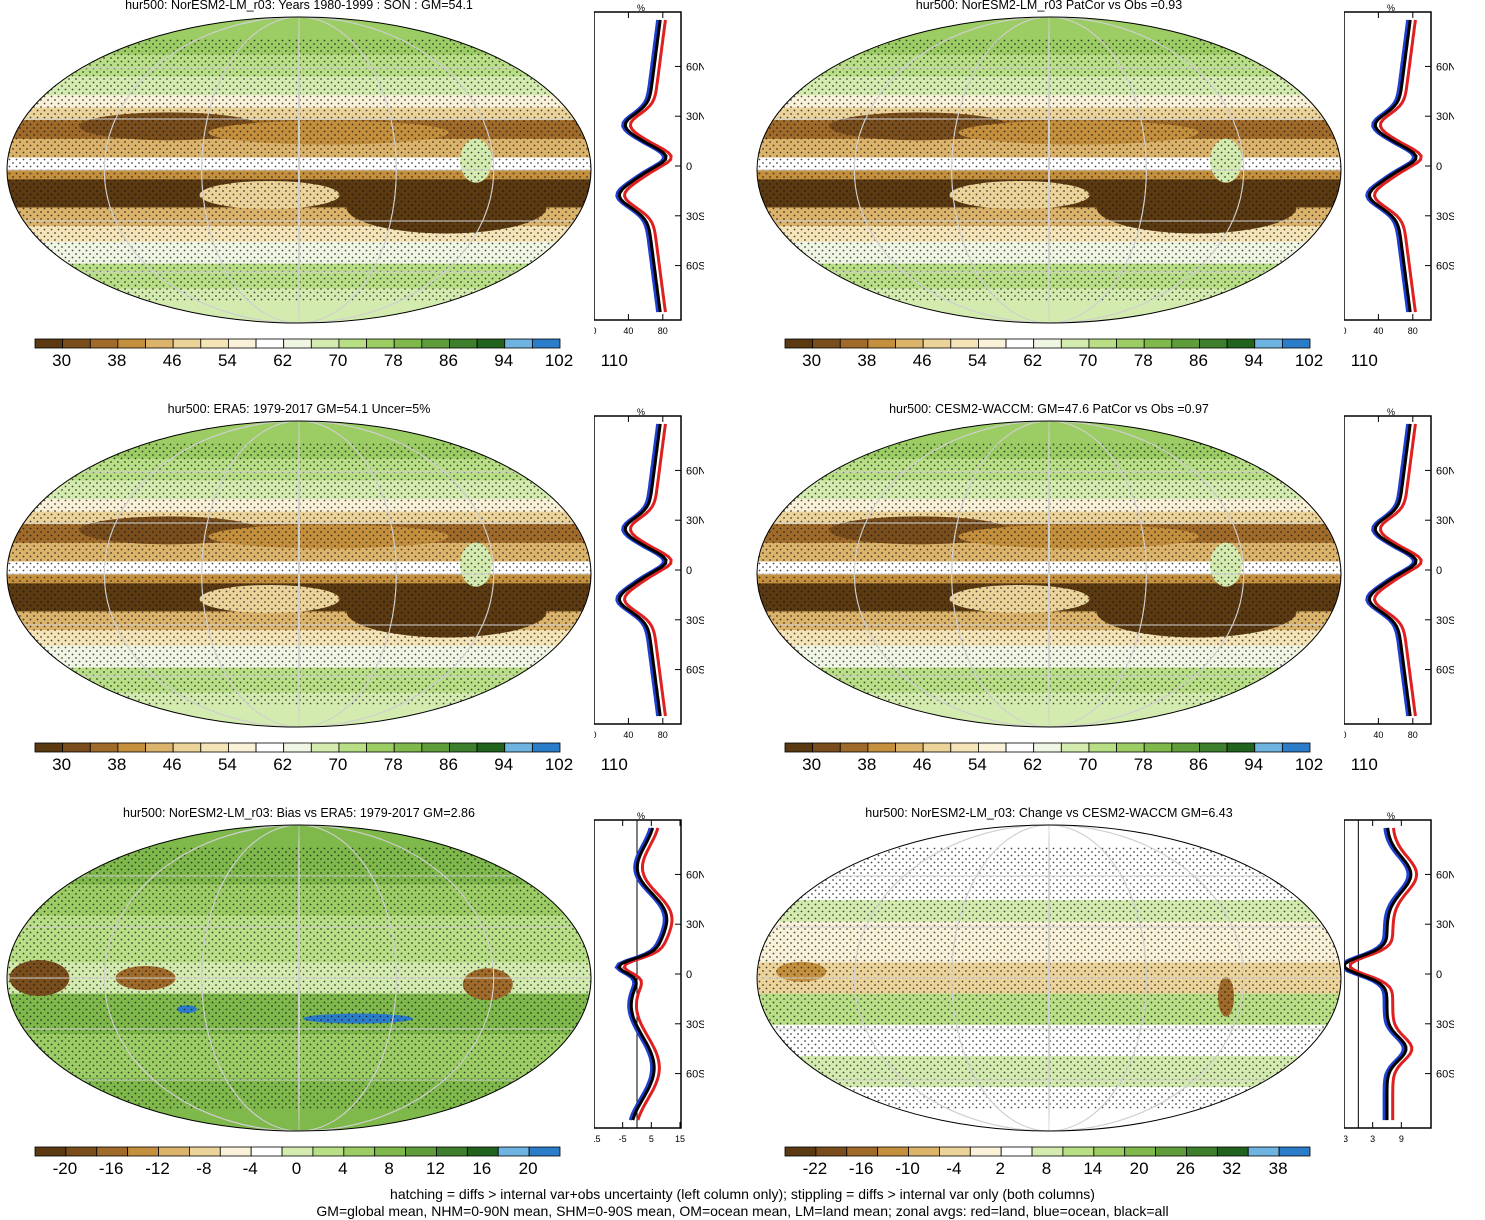 Image resolution: width=1485 pixels, height=1220 pixels. I want to click on colorbar-tick-label: 4, so click(343, 1168).